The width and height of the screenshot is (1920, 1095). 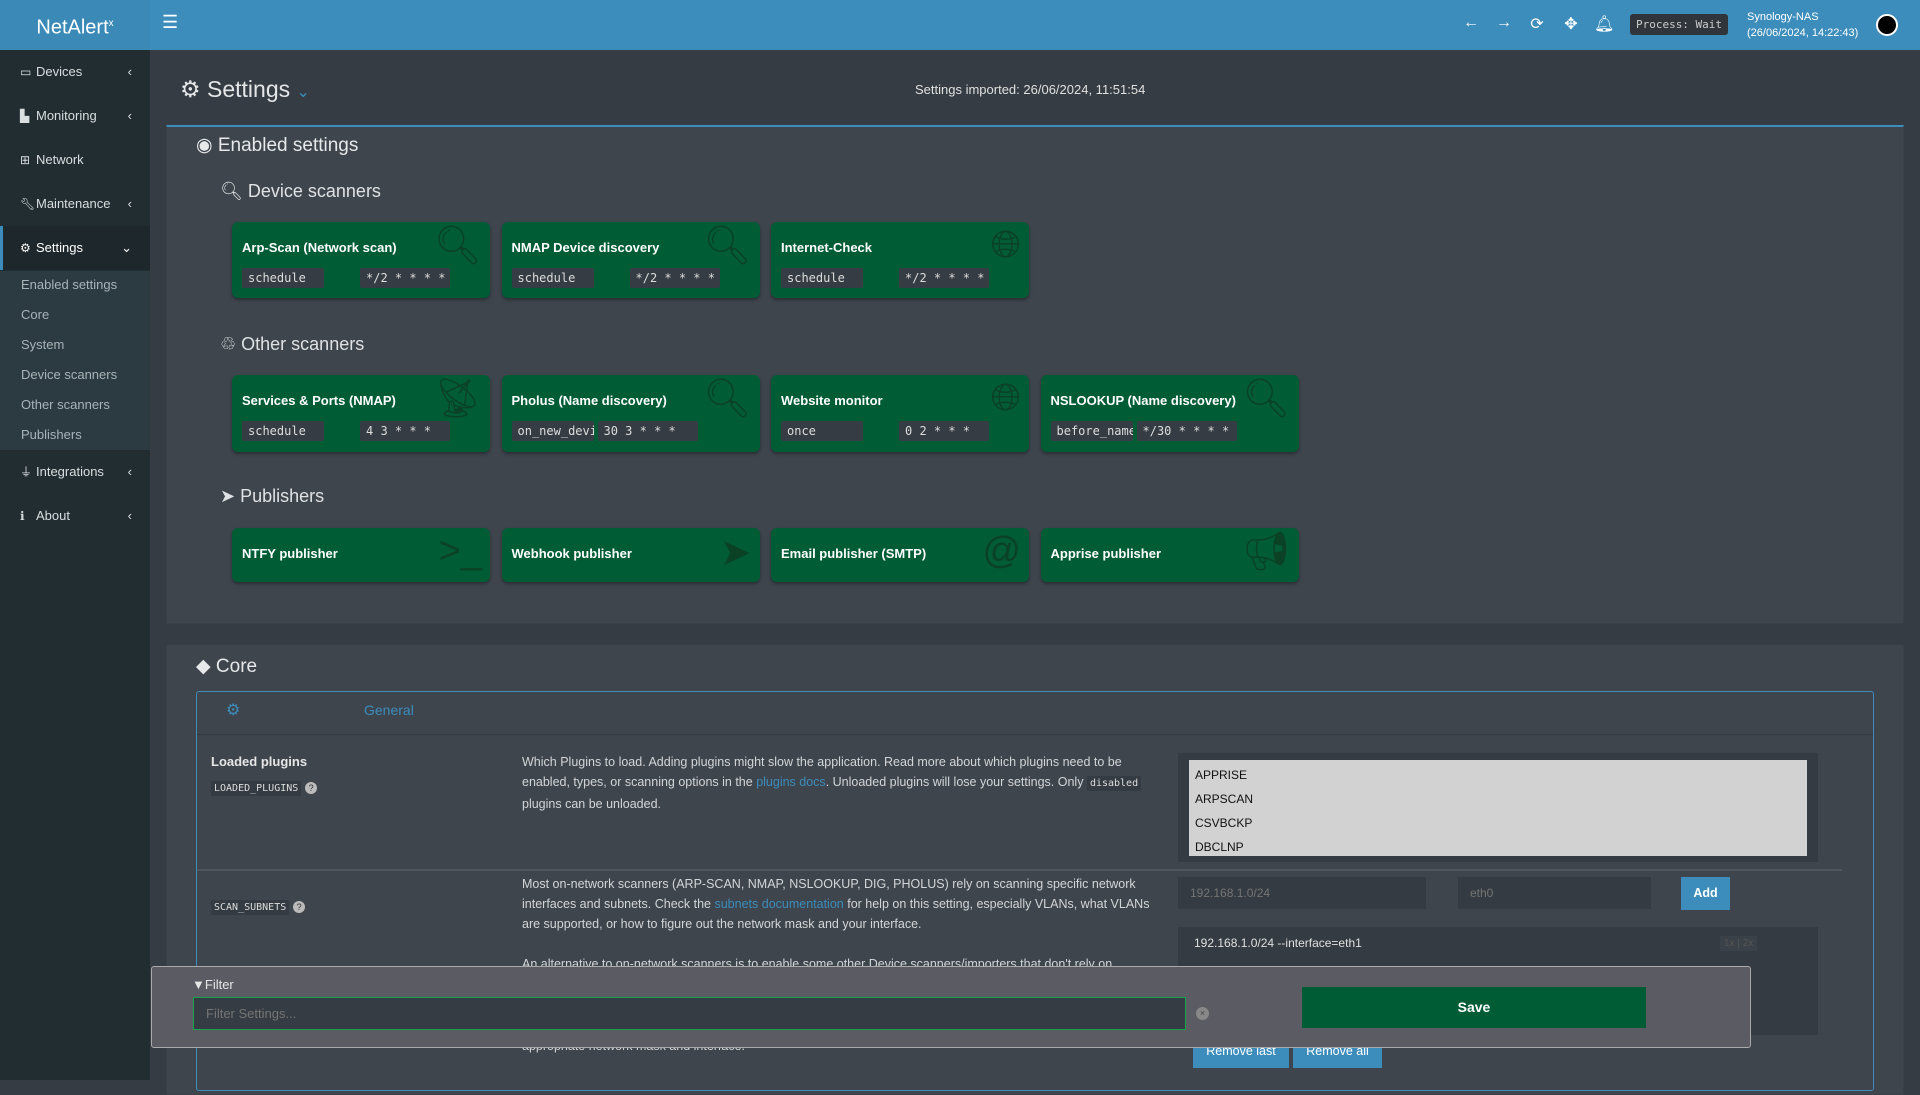 What do you see at coordinates (1224, 799) in the screenshot?
I see `plugin-option: ARPSCAN` at bounding box center [1224, 799].